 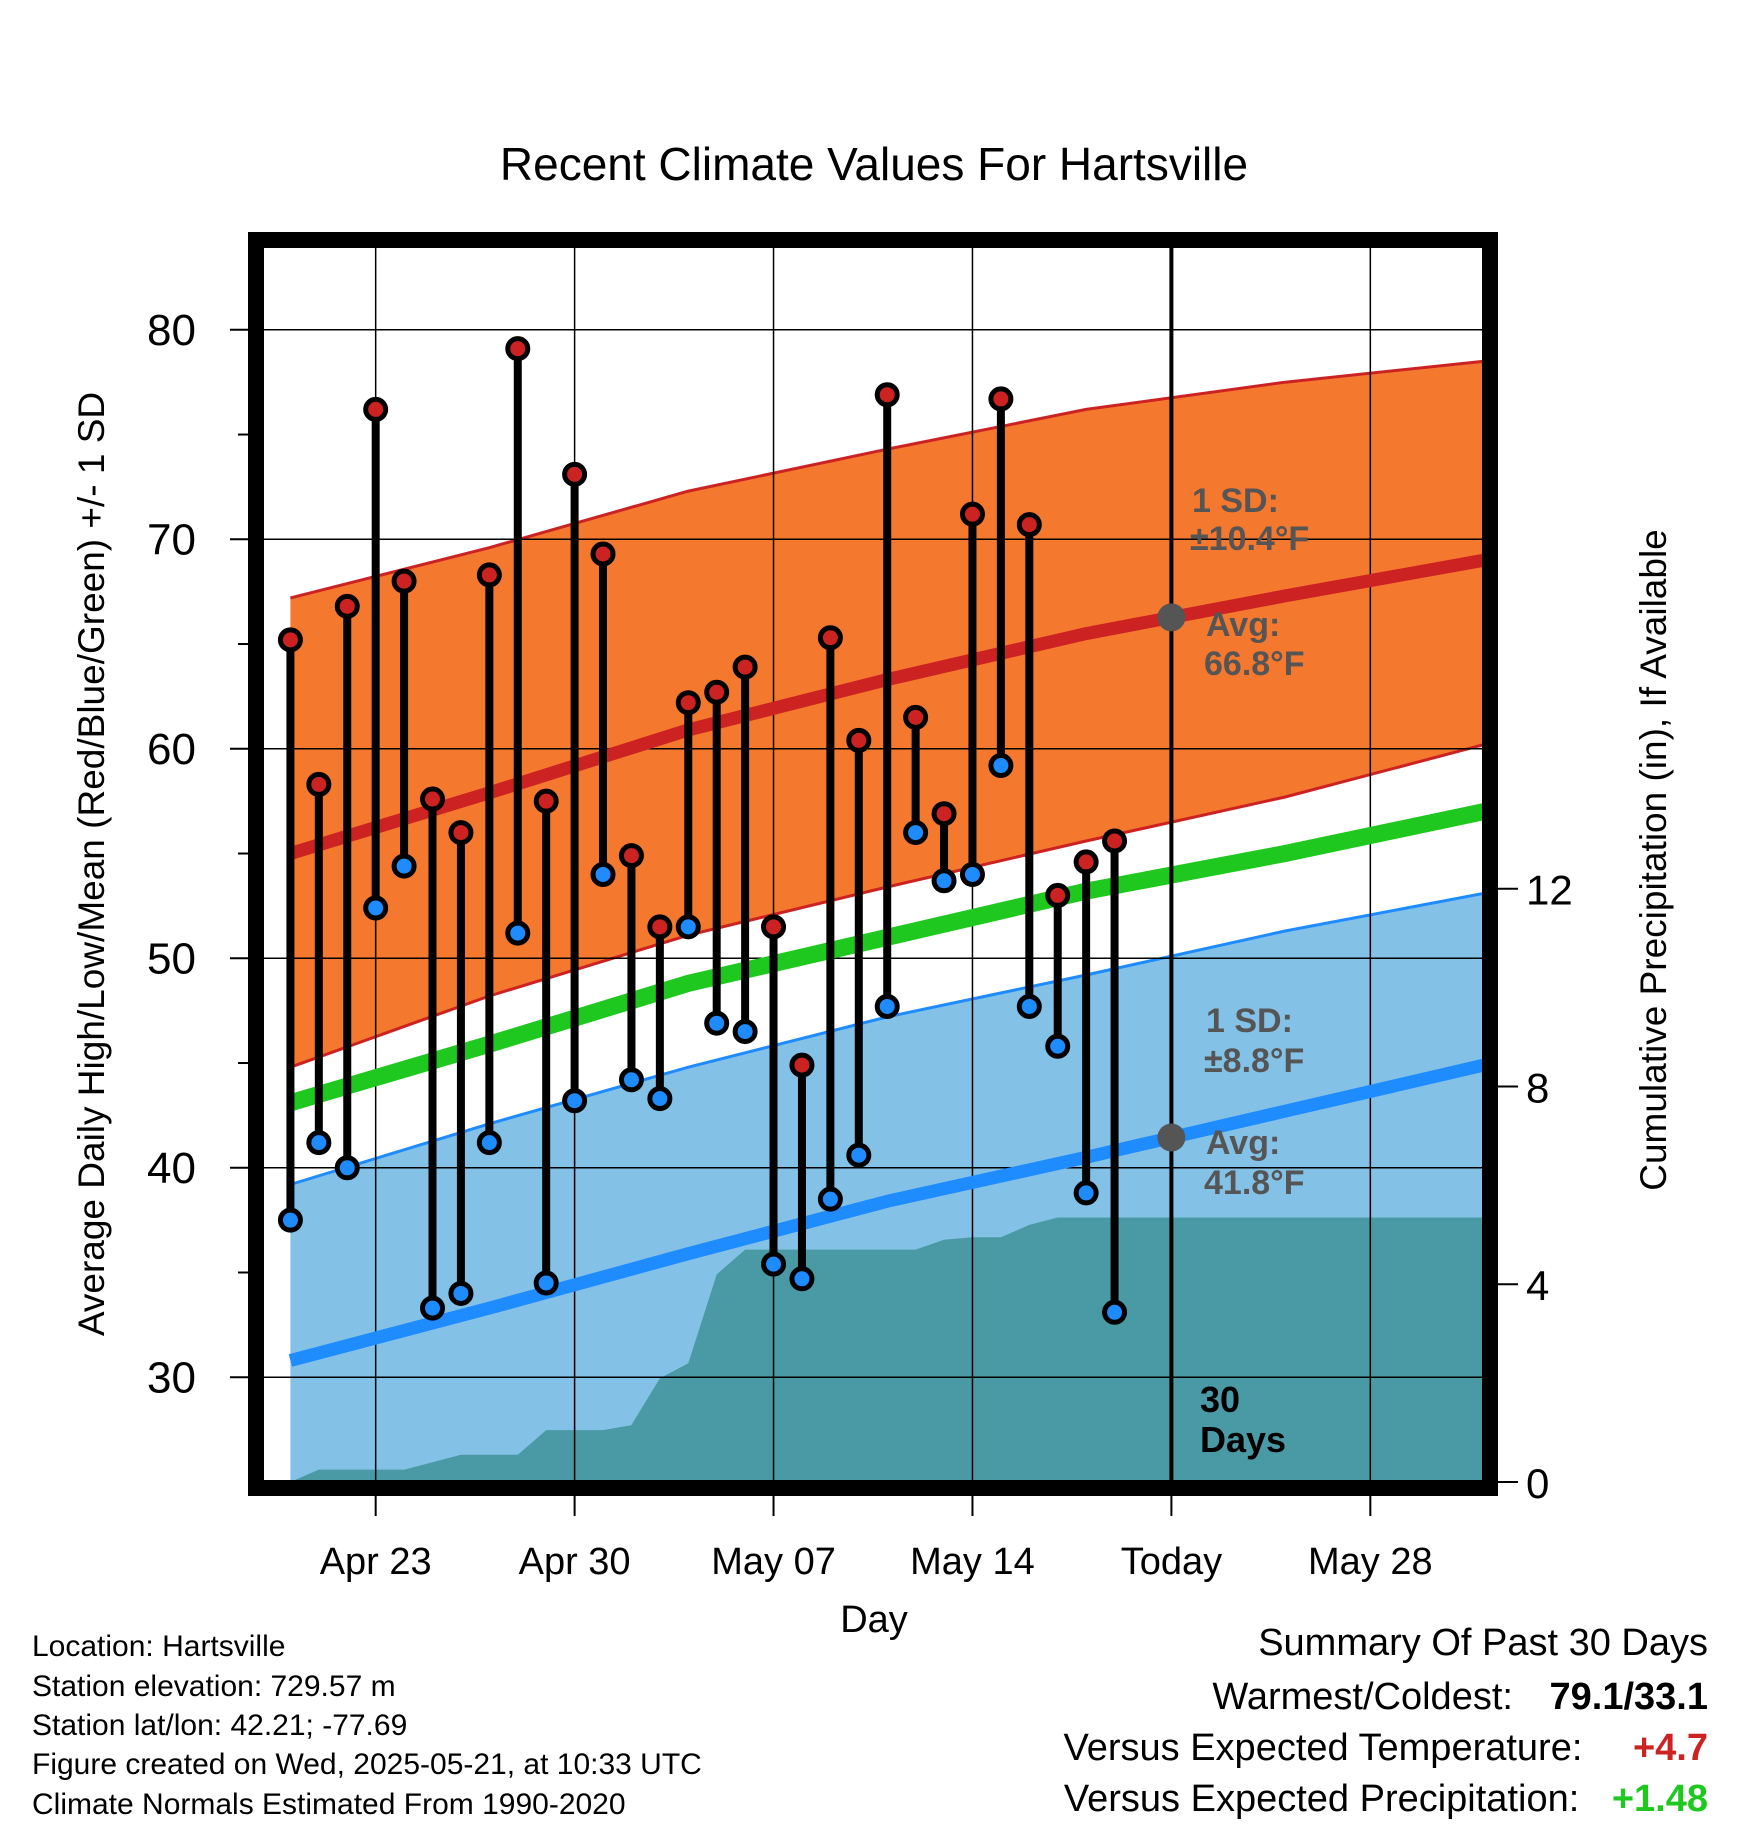 I want to click on y-tick-label: 30, so click(x=171, y=1377).